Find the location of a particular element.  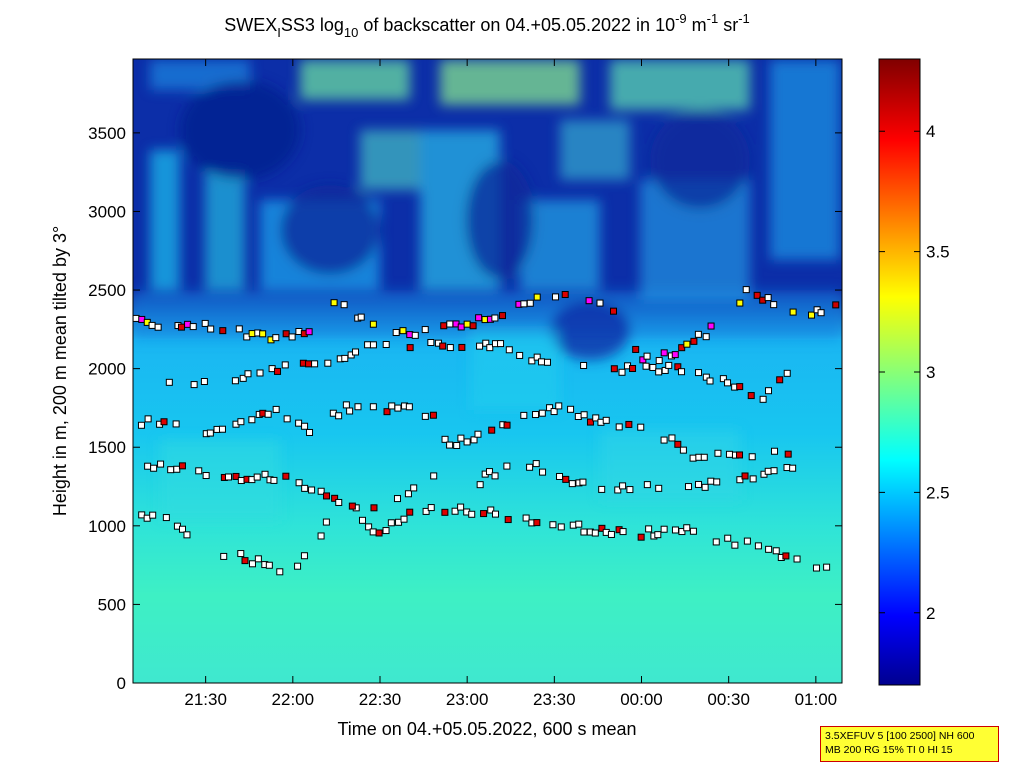

colorbar is located at coordinates (899, 372).